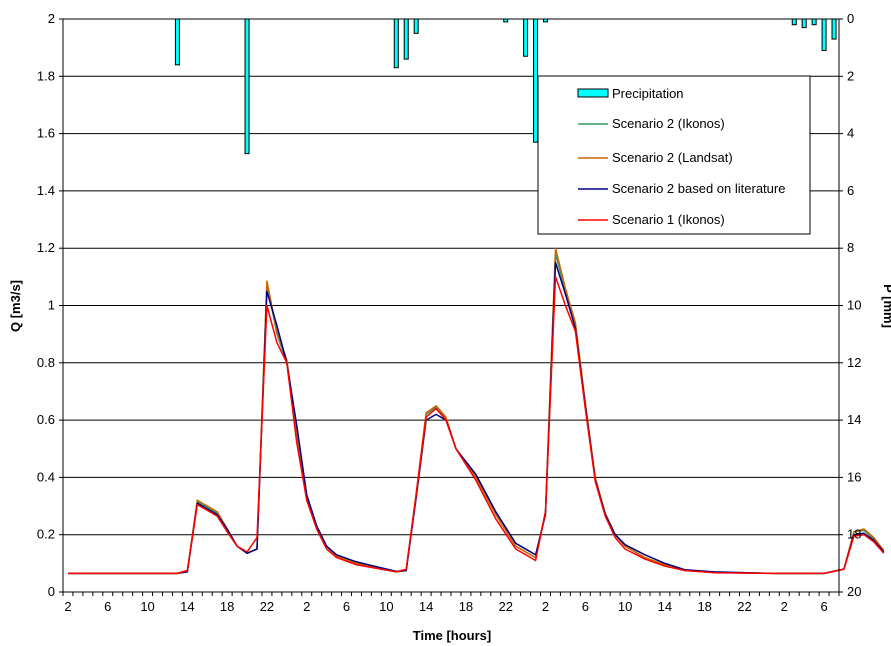 This screenshot has width=891, height=646. What do you see at coordinates (850, 18) in the screenshot?
I see `y2-tick-label: 0` at bounding box center [850, 18].